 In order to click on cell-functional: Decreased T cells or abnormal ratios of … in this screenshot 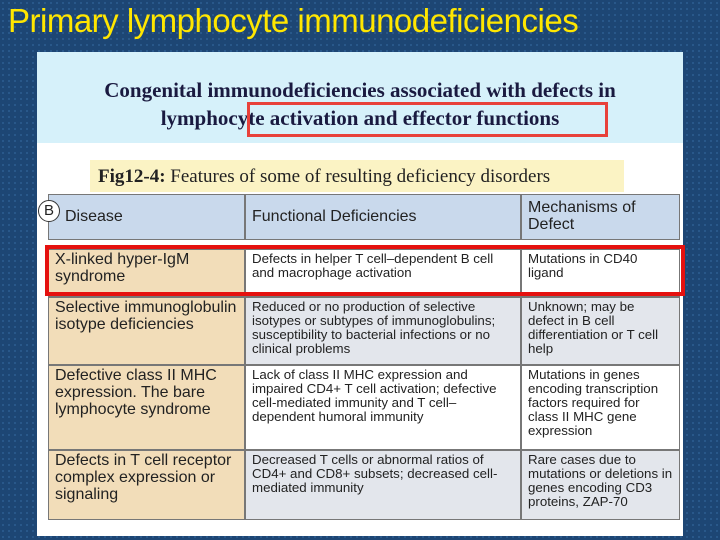, I will do `click(383, 485)`.